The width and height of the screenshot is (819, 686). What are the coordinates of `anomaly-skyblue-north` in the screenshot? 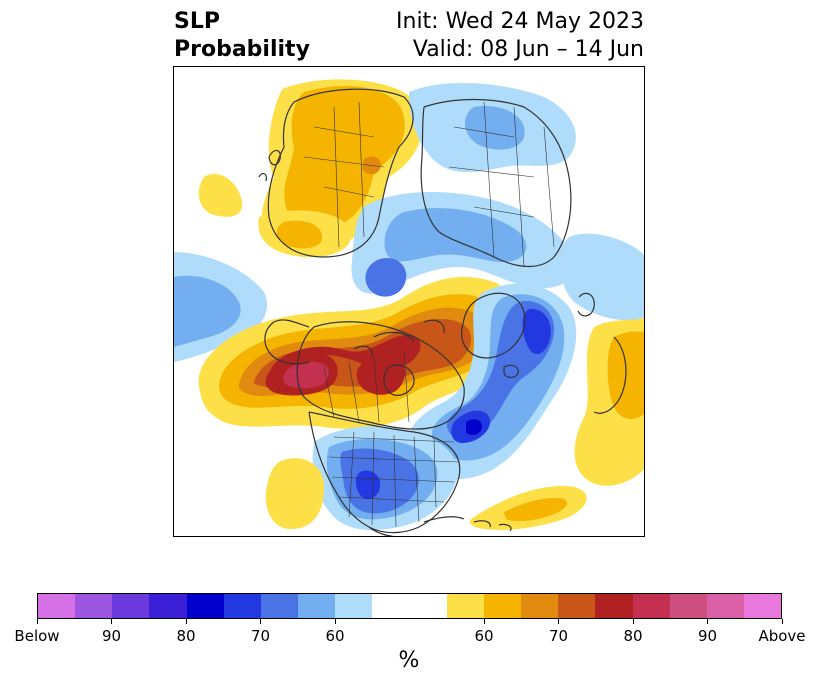 It's located at (494, 128).